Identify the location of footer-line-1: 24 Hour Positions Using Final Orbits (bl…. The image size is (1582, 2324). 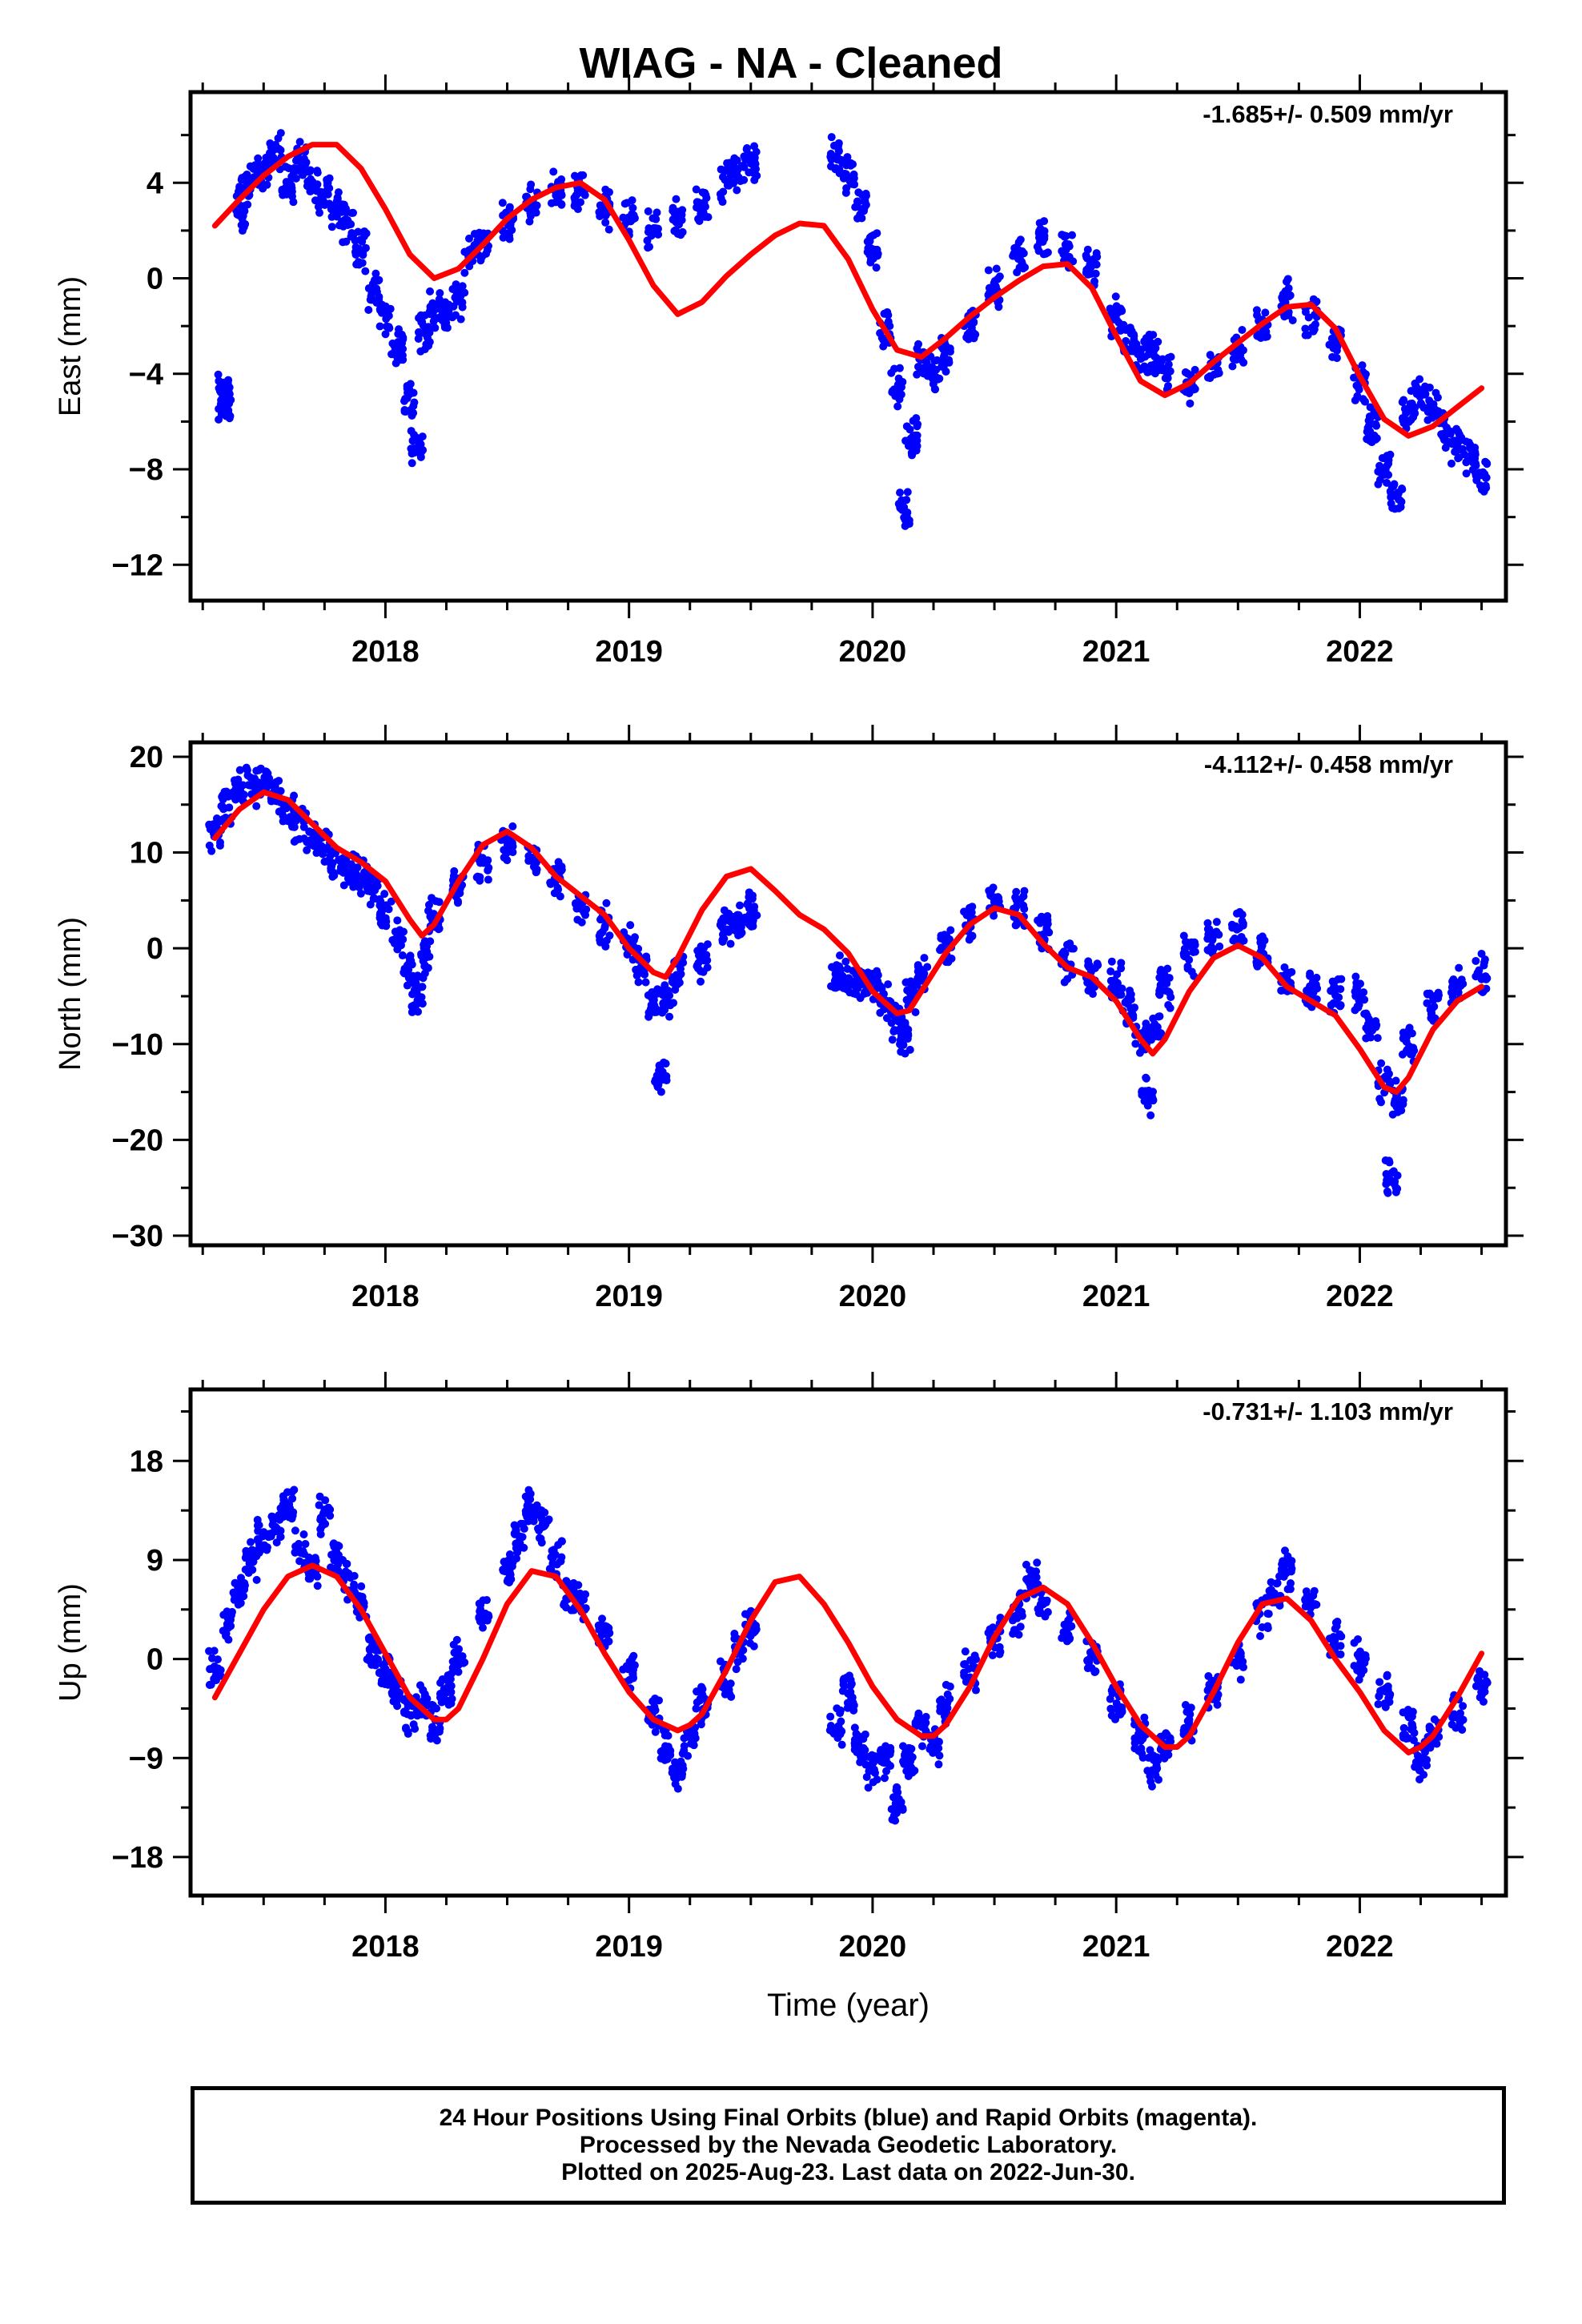
(848, 2118).